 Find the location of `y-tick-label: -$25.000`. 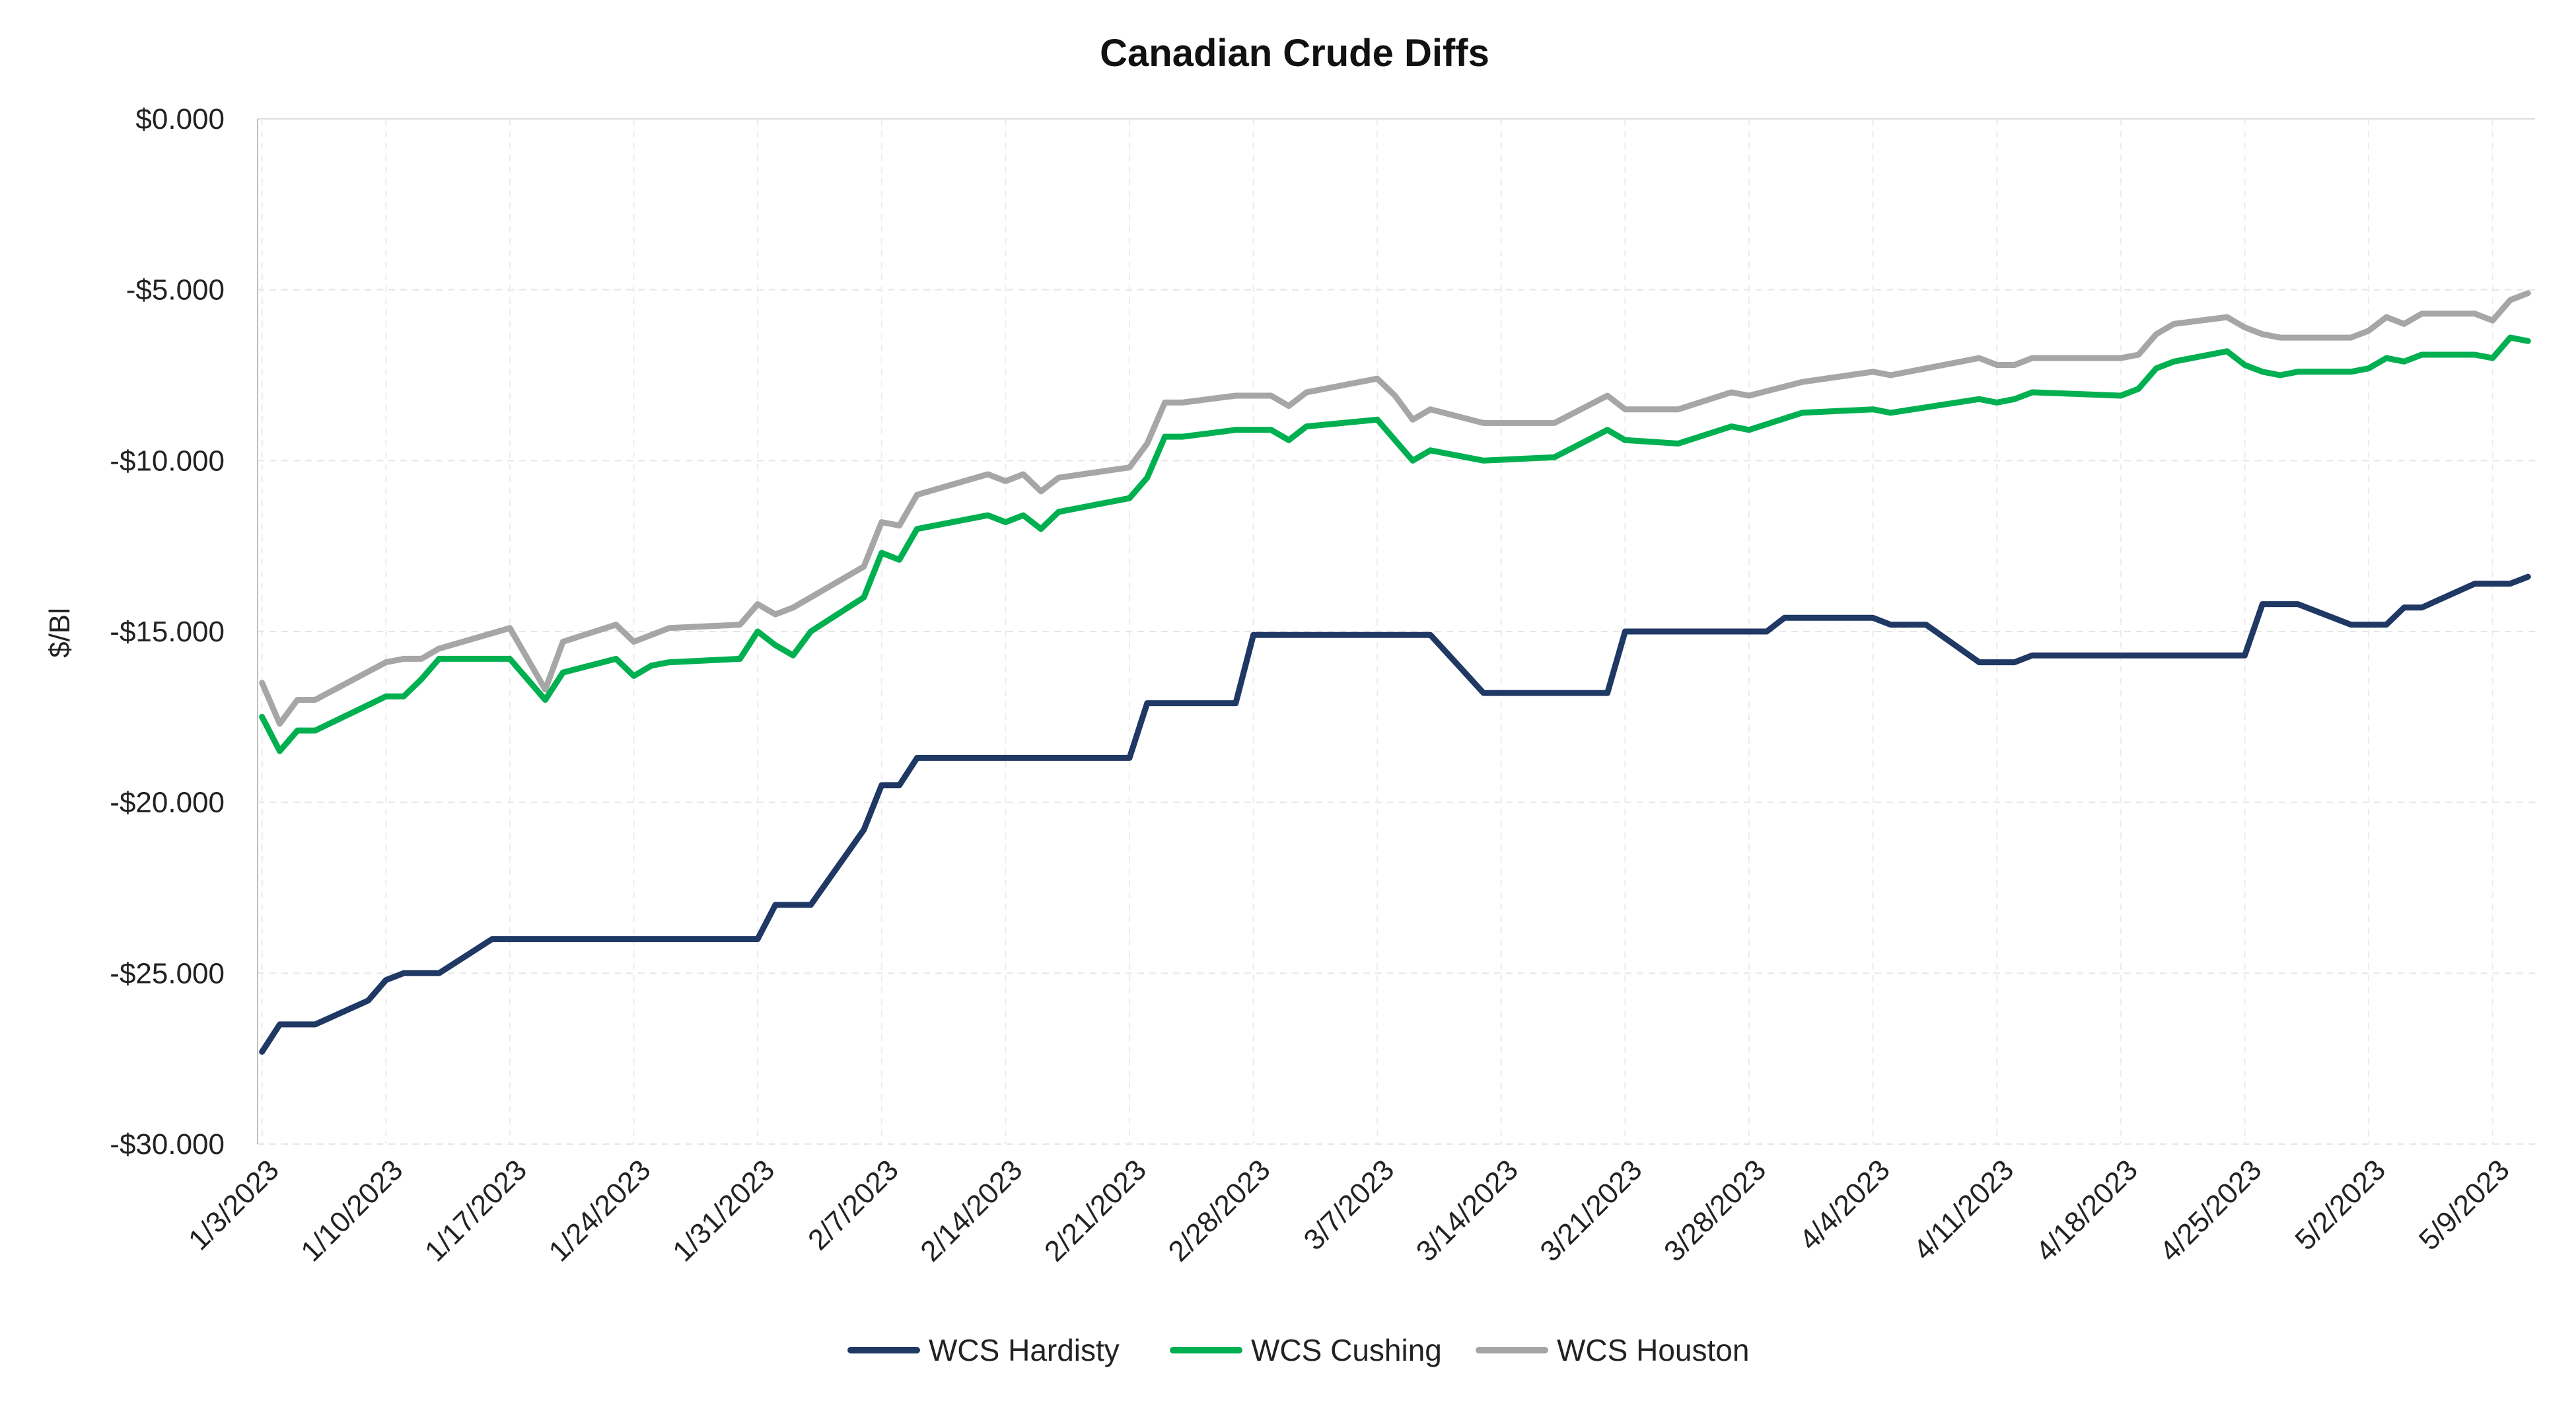

y-tick-label: -$25.000 is located at coordinates (167, 973).